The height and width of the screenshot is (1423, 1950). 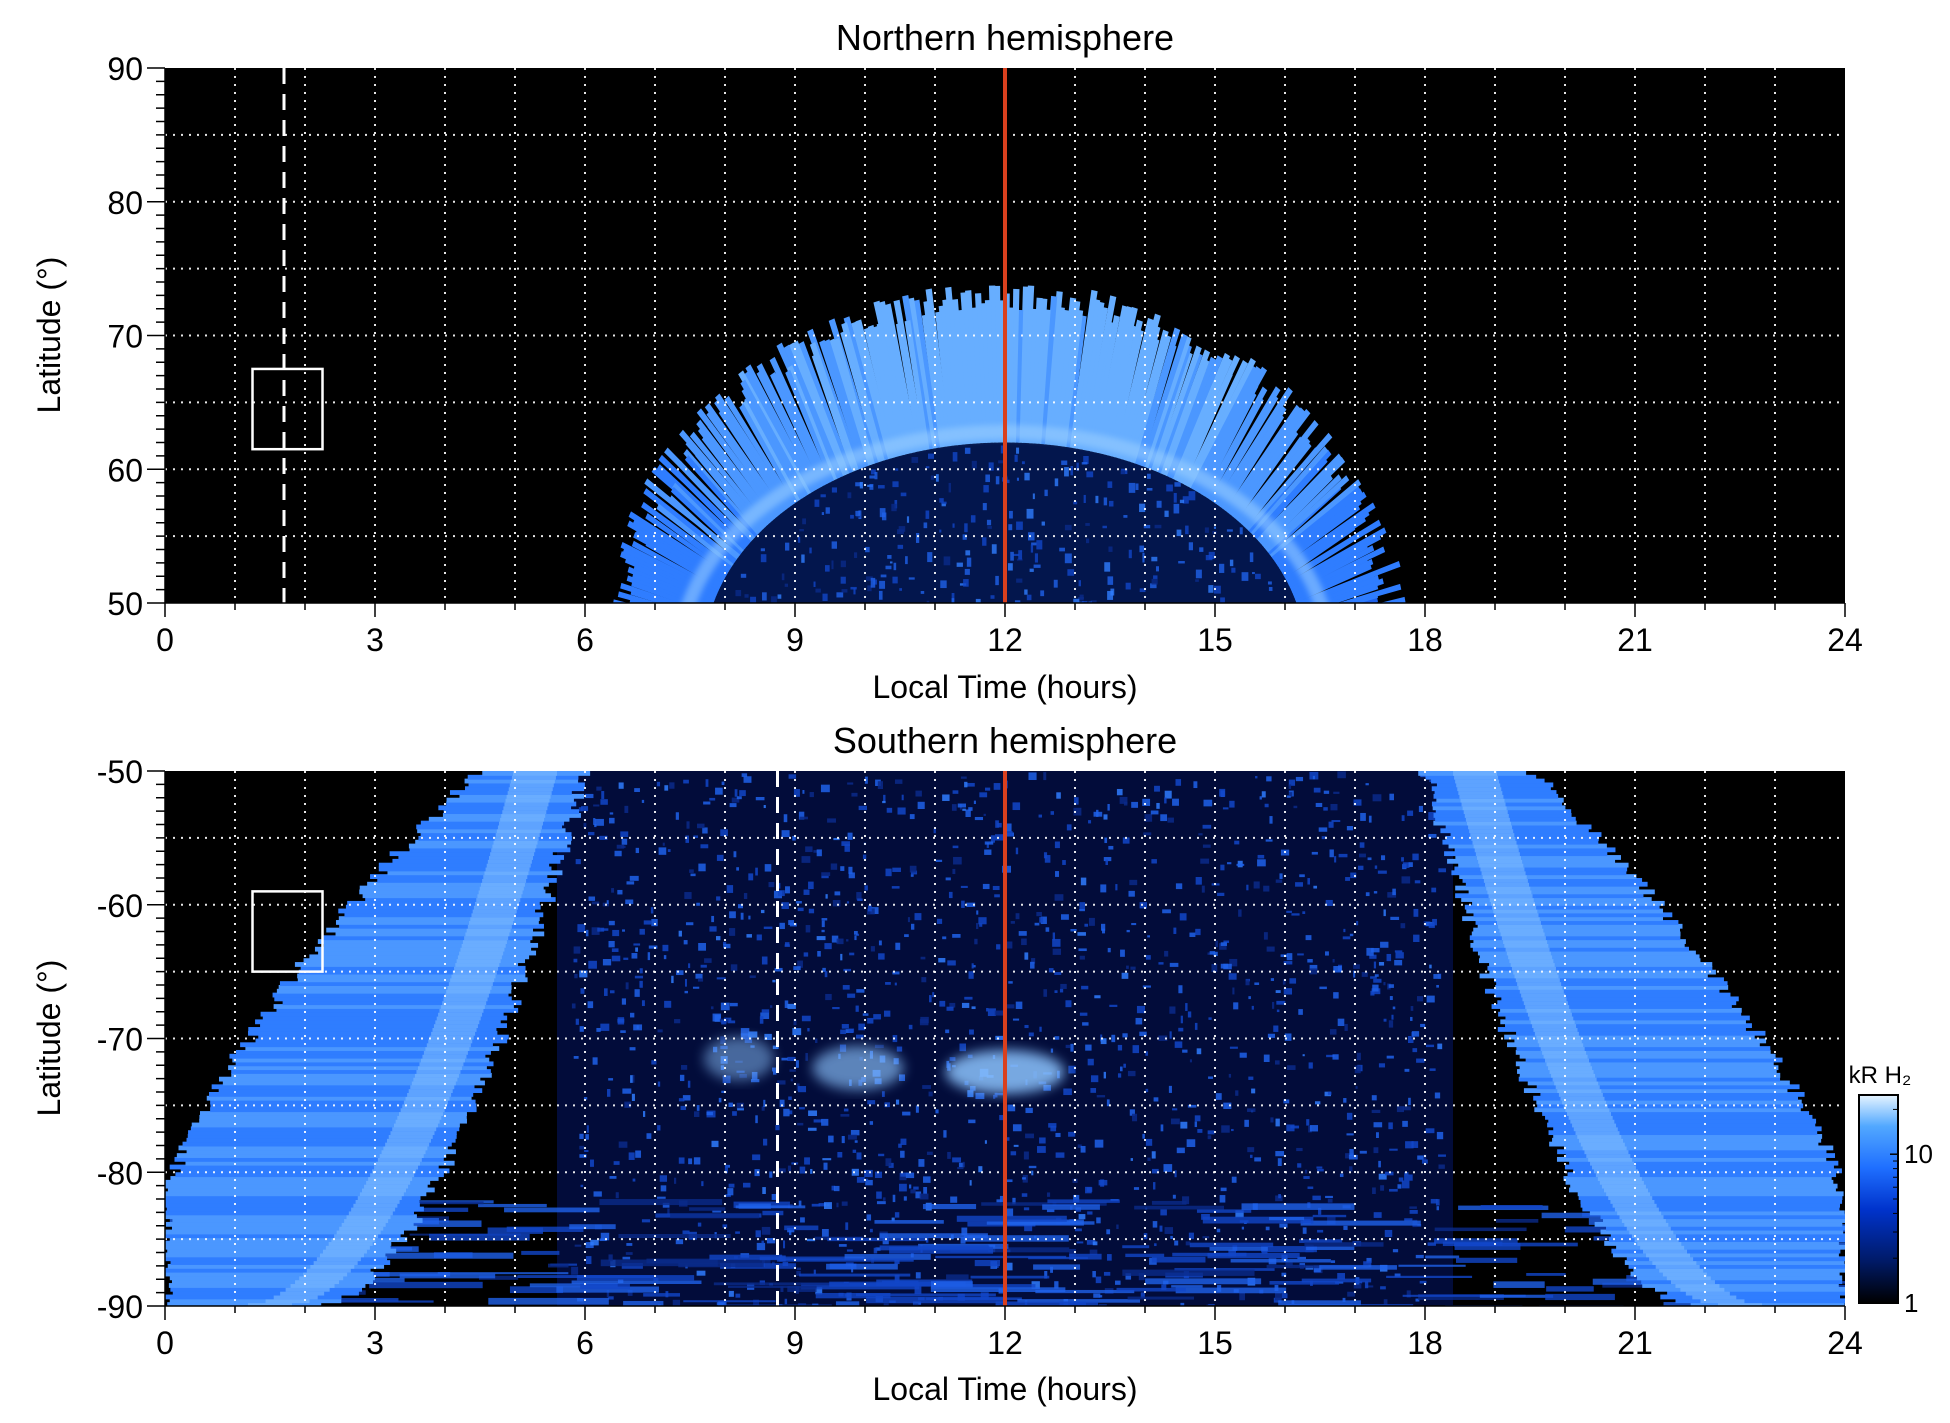 I want to click on y-tick-label: 90, so click(x=125, y=69).